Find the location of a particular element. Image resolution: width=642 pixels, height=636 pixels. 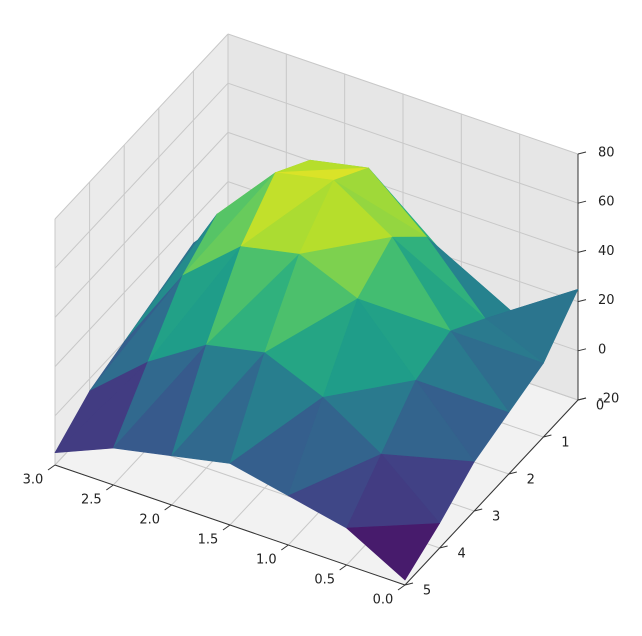

x-tick-label: 1.5 is located at coordinates (208, 540).